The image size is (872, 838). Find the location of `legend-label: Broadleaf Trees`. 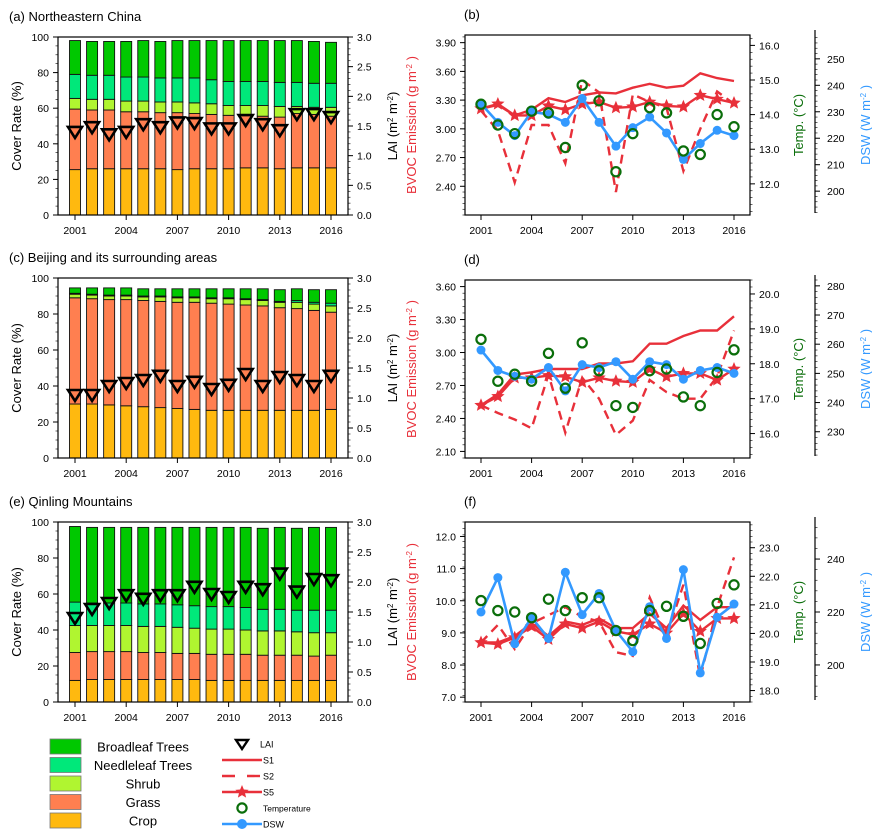

legend-label: Broadleaf Trees is located at coordinates (143, 747).